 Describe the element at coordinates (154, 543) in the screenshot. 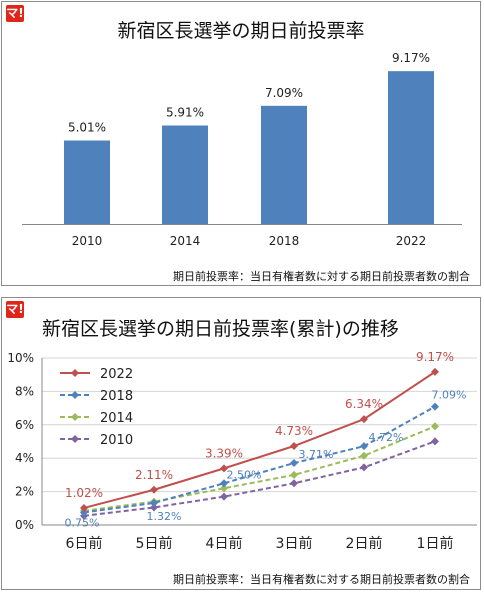

I see `x-tick-label: 5日前` at that location.